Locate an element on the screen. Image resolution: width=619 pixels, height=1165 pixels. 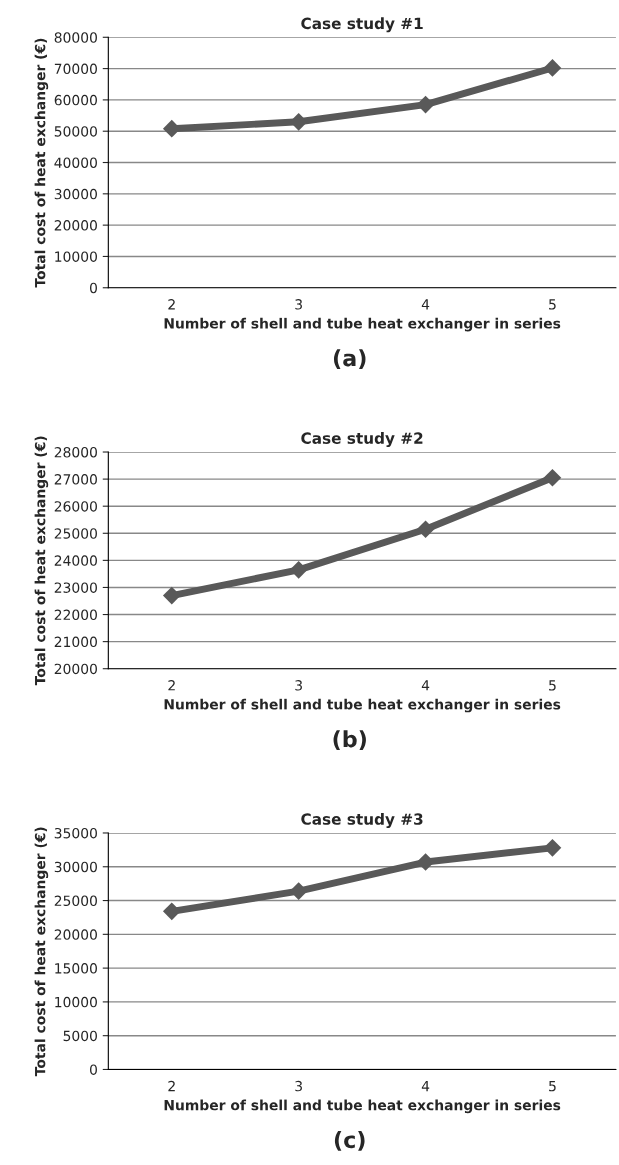
y-tick-label: 80000 is located at coordinates (75, 37).